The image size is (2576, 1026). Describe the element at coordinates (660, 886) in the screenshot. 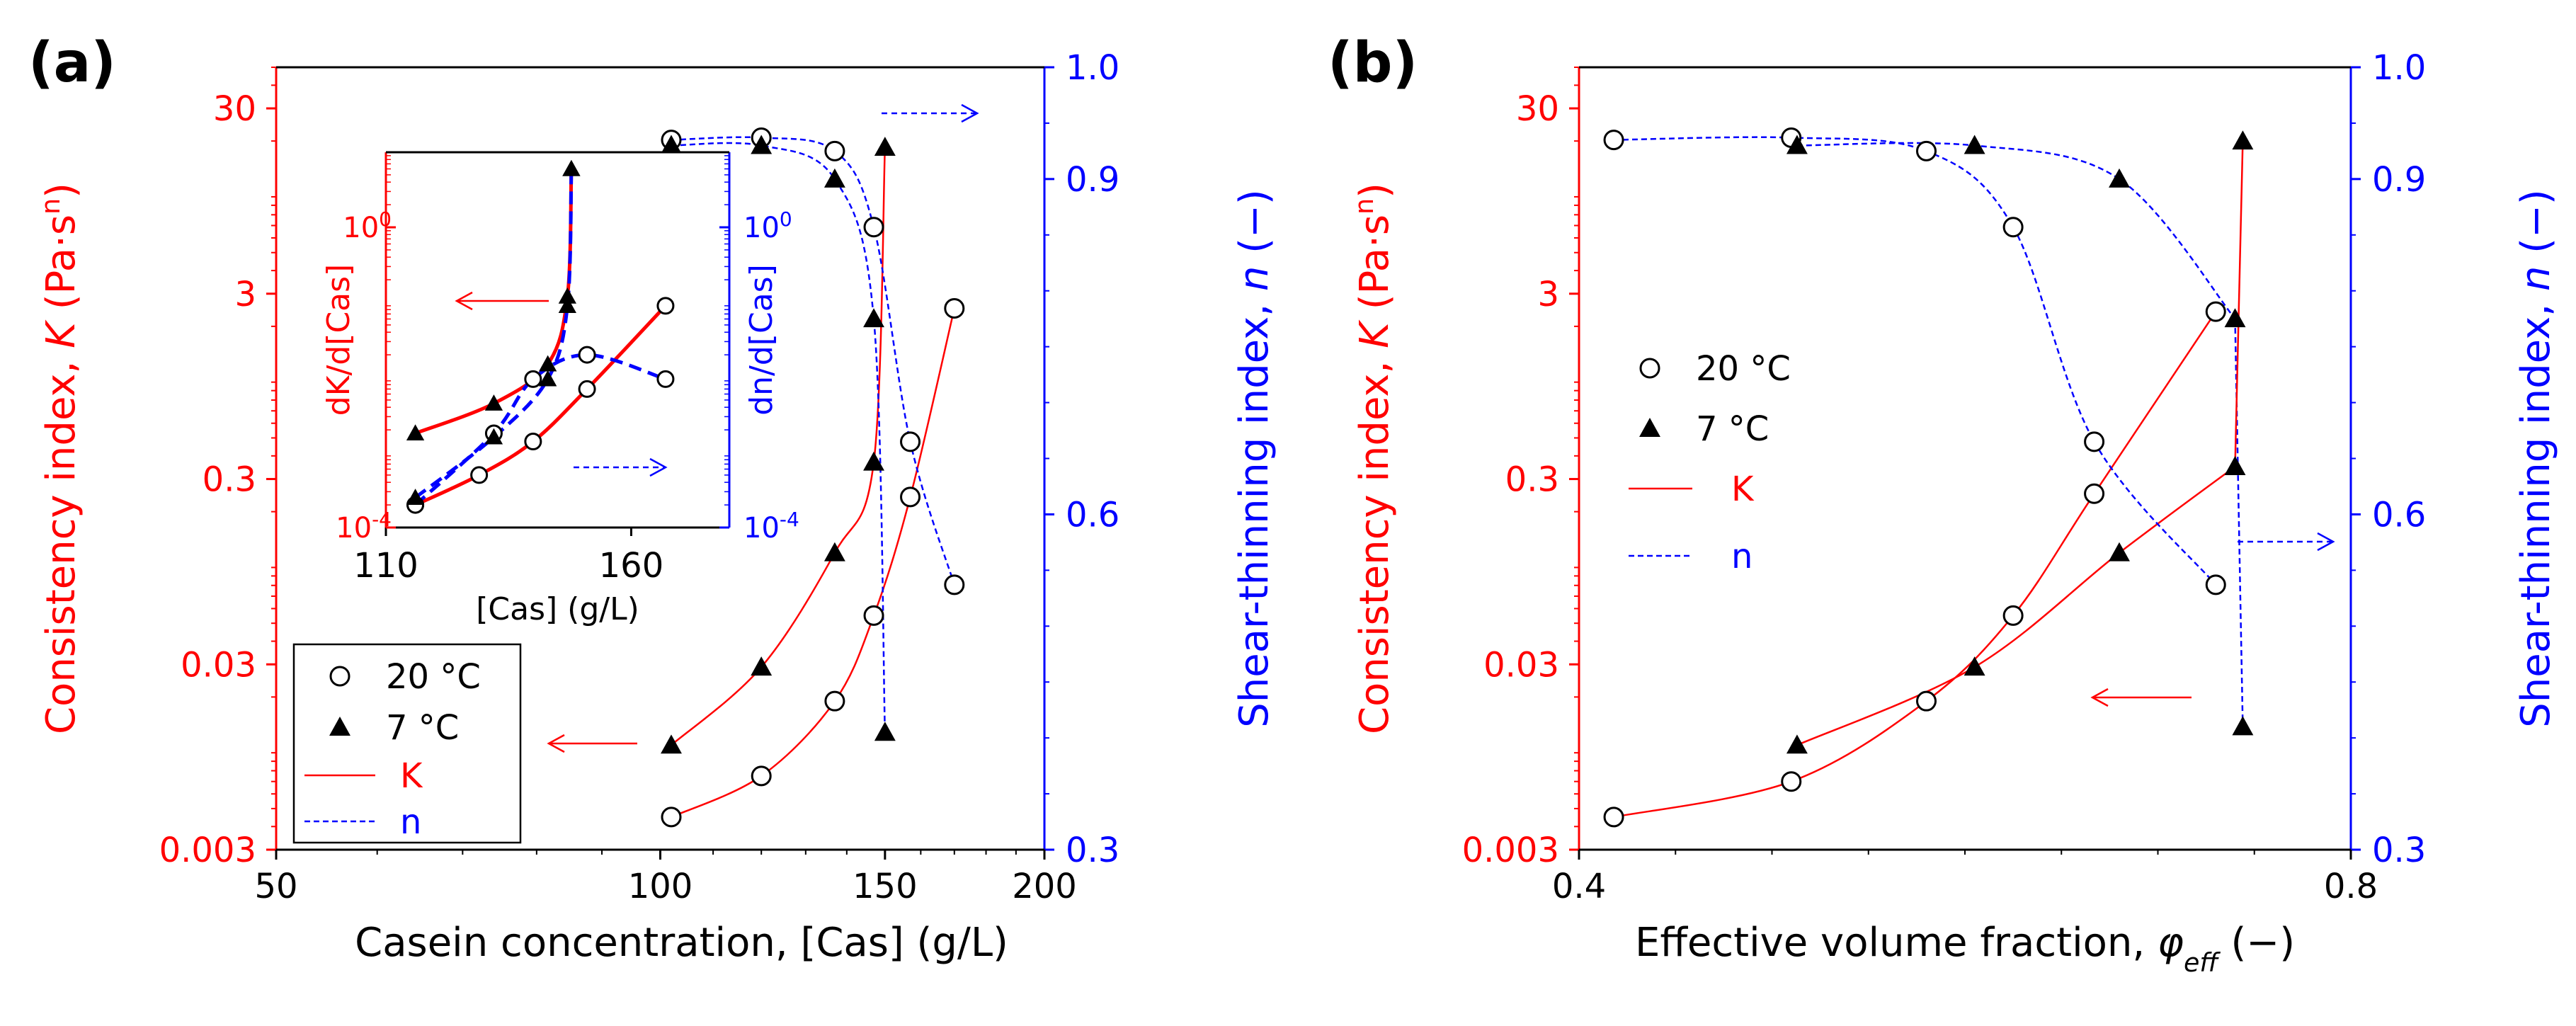

I see `bottom-tick-label: 100` at that location.